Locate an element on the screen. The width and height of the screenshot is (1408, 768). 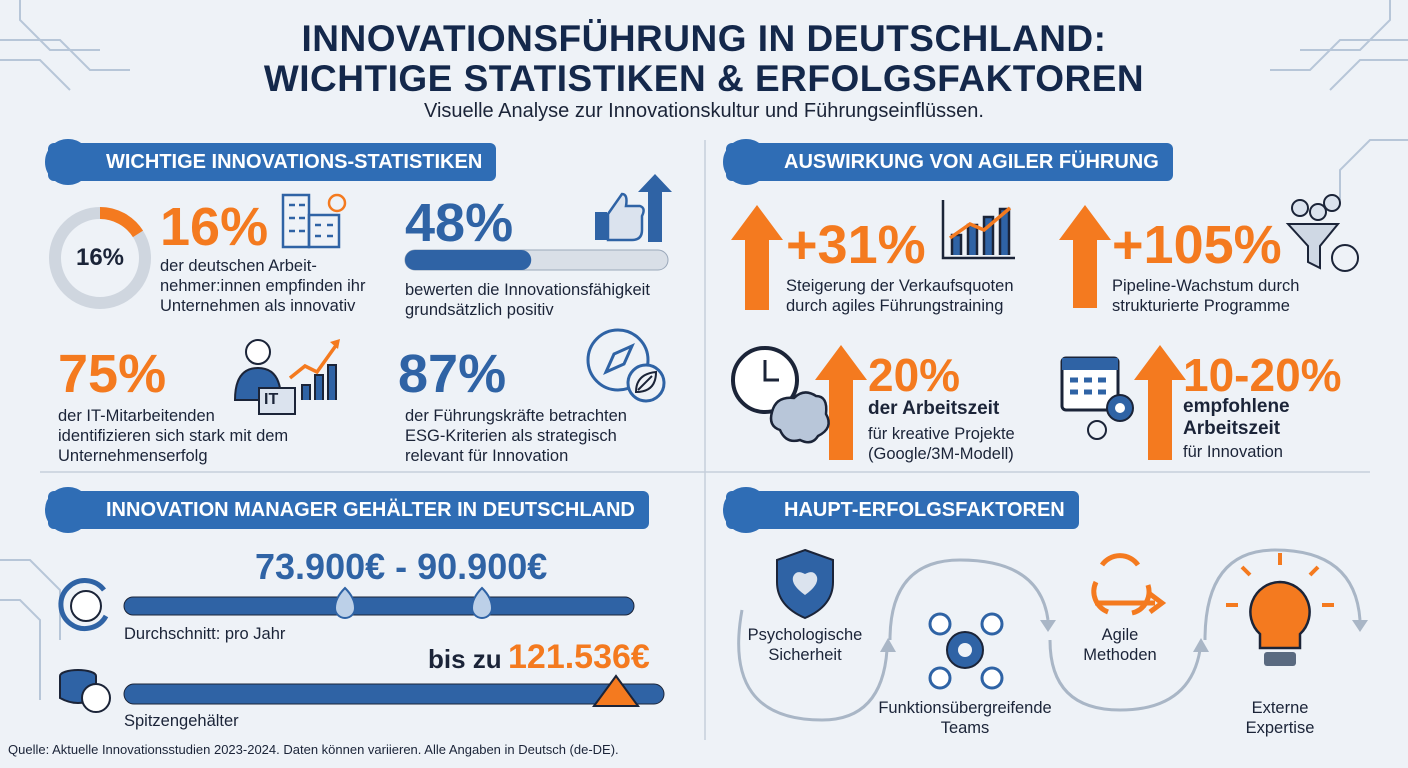
text-line: Pipeline-Wachstum durch is located at coordinates (1206, 286).